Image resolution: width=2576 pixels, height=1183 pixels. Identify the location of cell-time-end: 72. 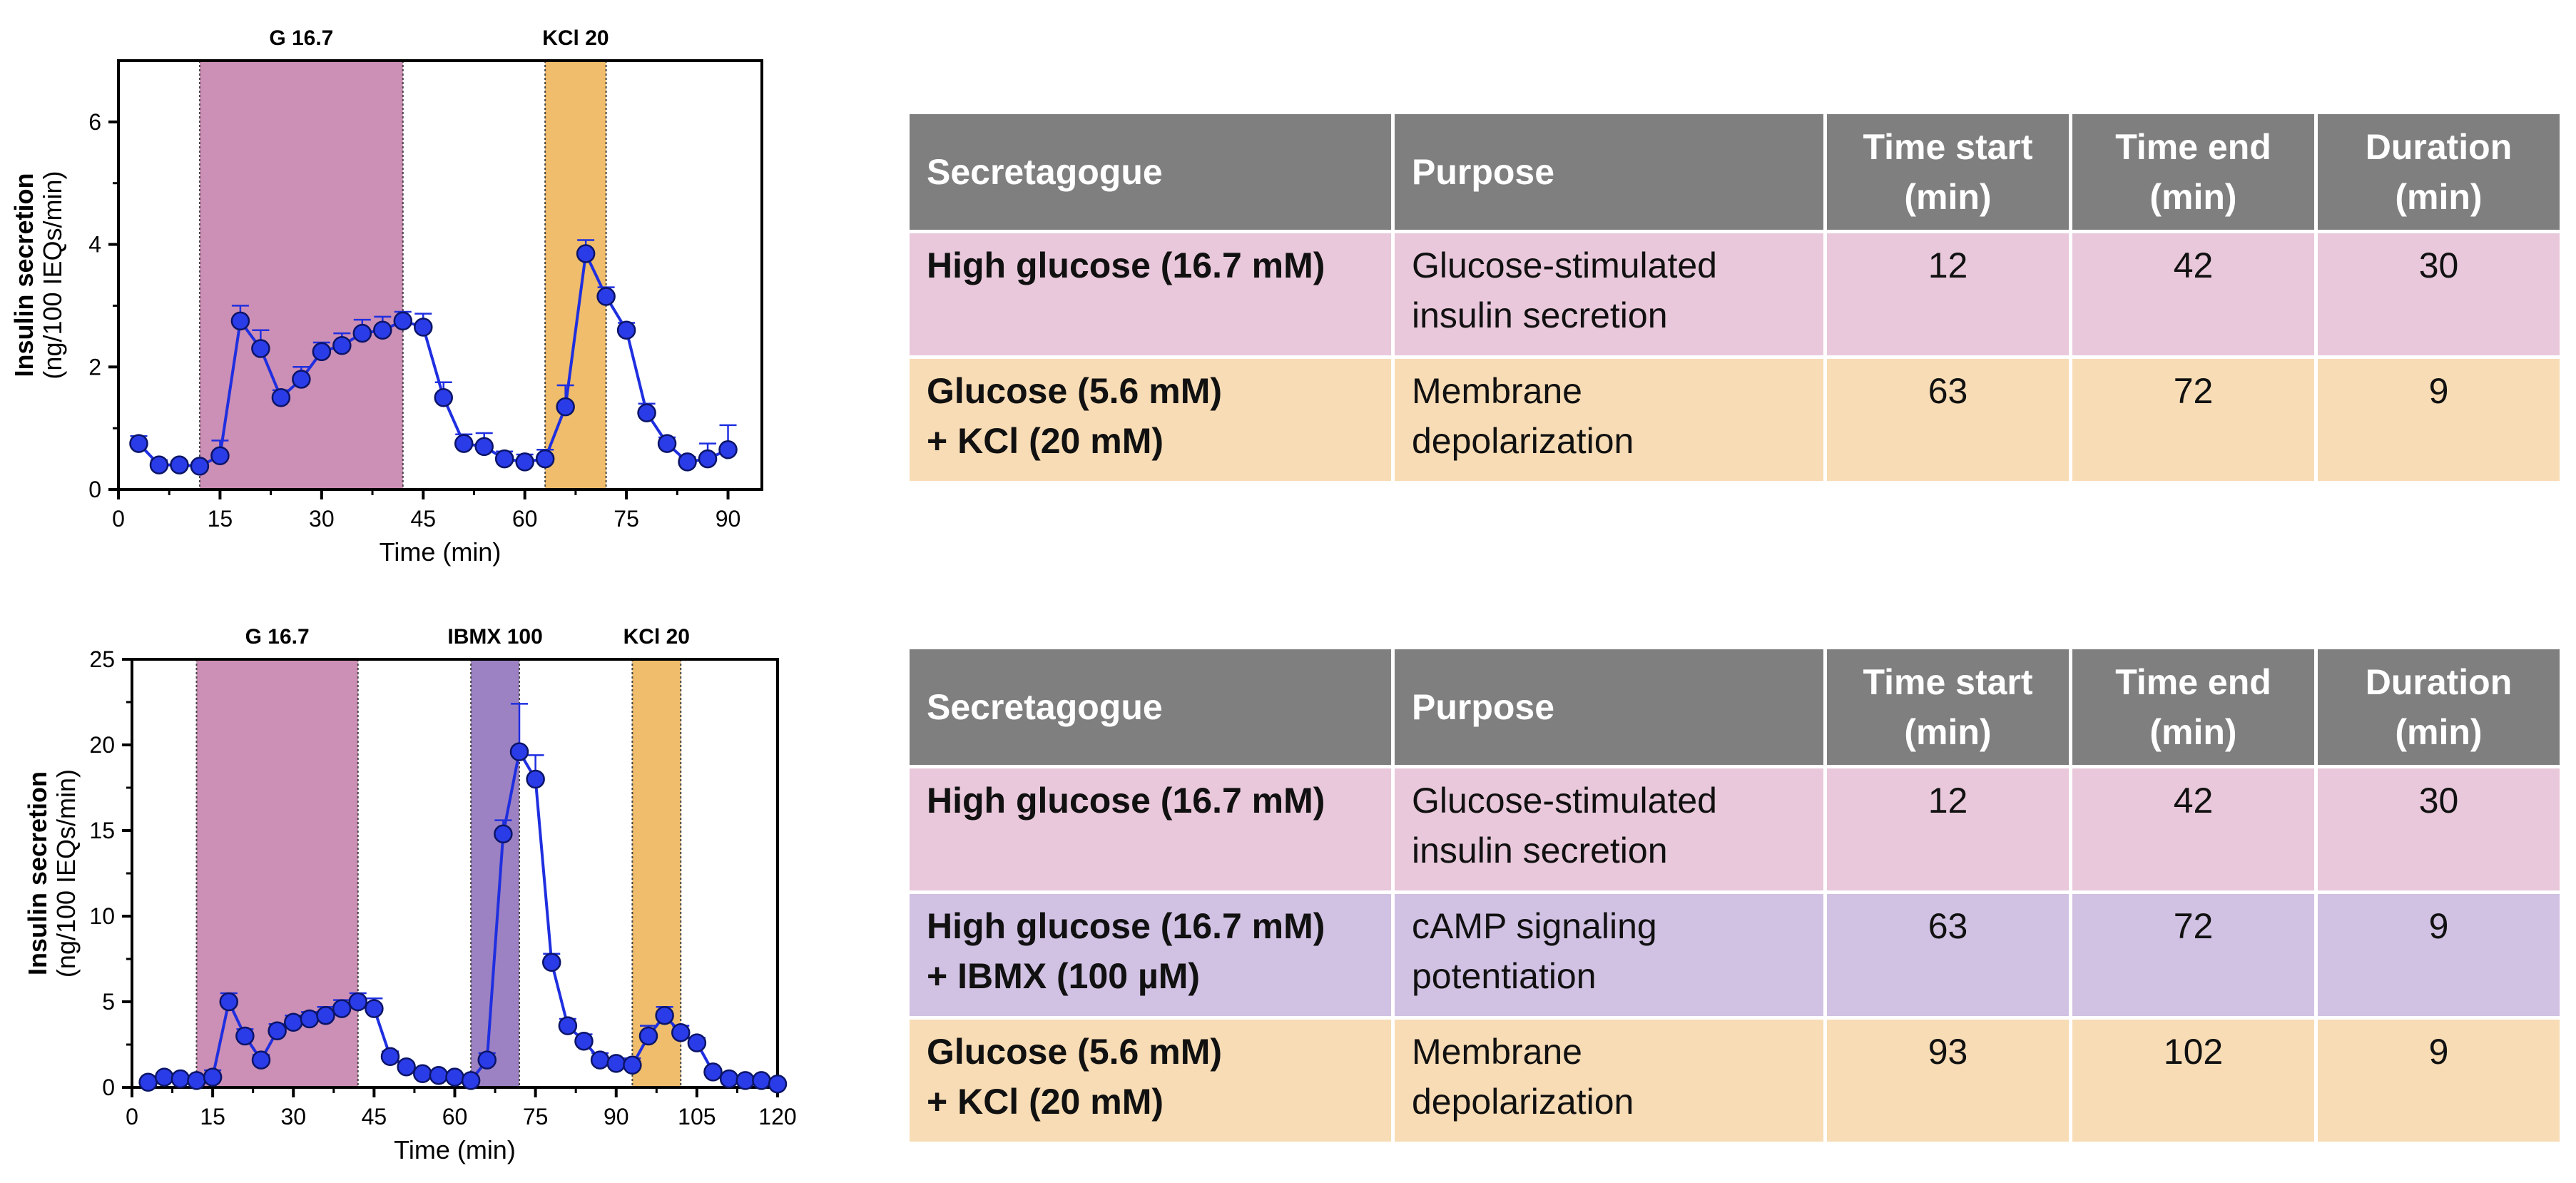
(2193, 955).